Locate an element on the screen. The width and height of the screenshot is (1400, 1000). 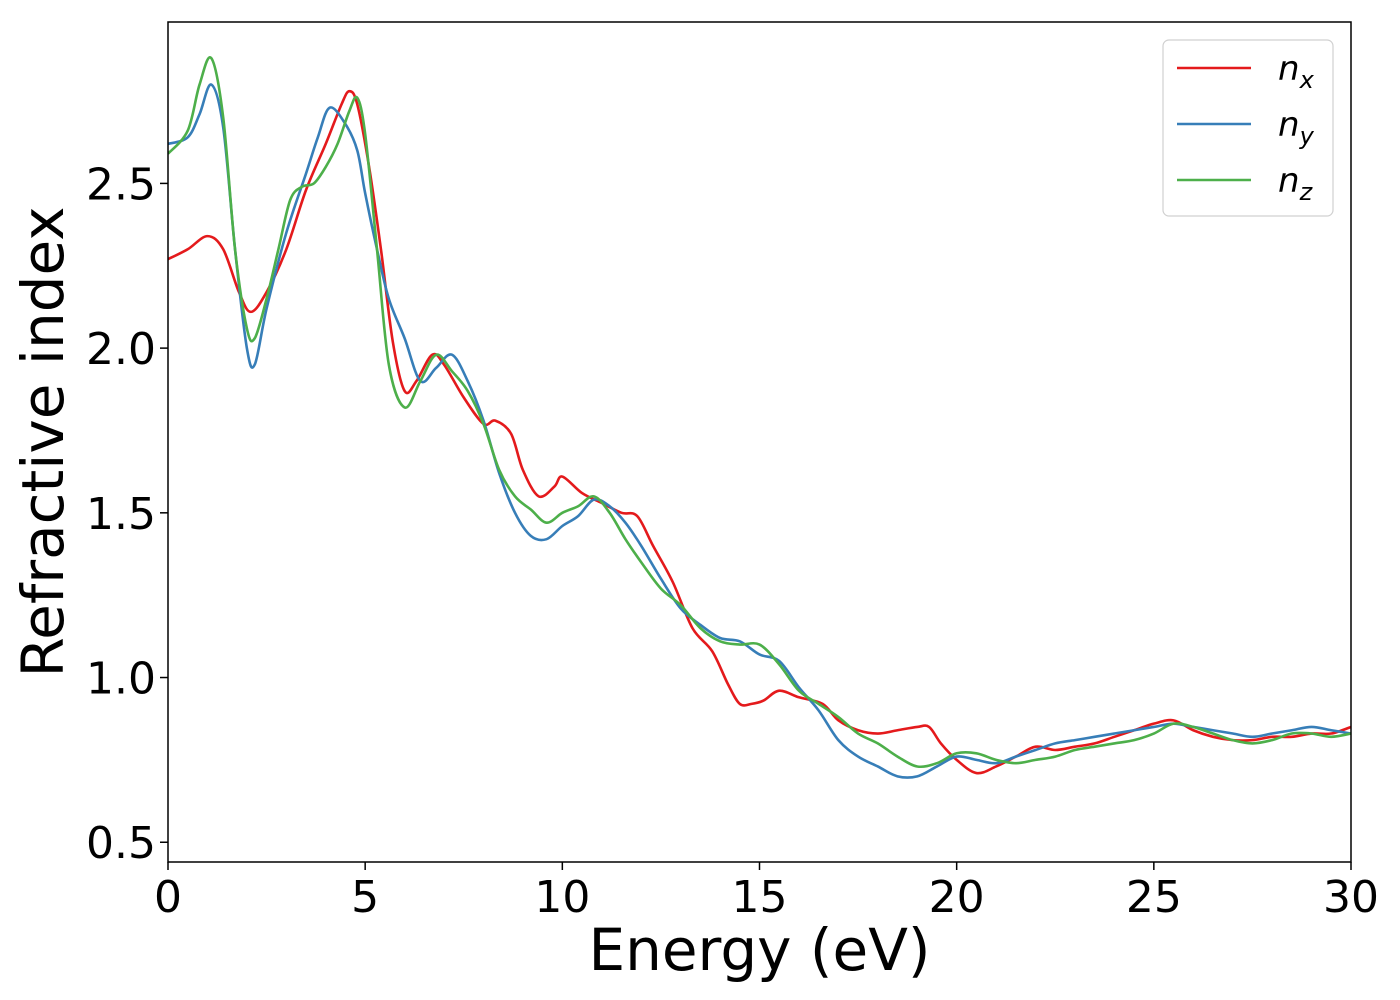
legend: nx ny nz is located at coordinates (1248, 128).